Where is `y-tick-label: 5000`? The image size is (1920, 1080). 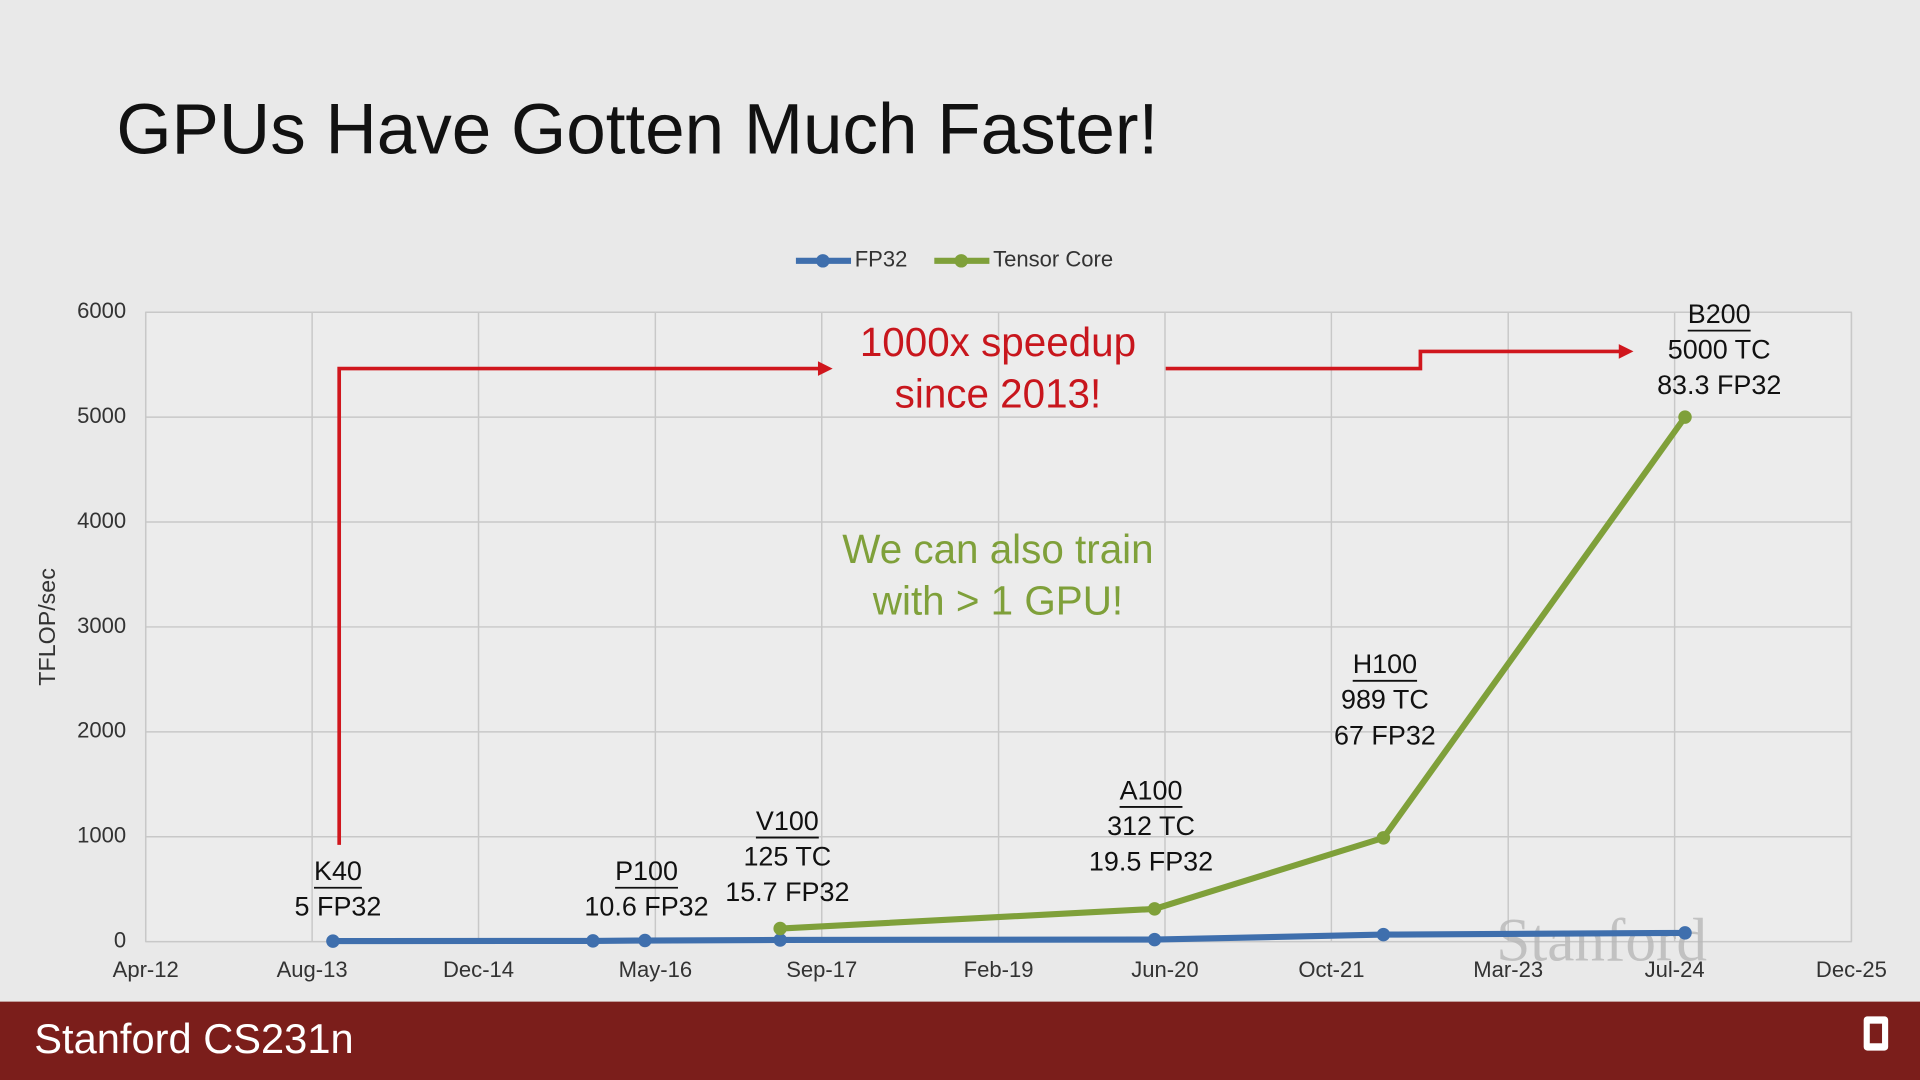
y-tick-label: 5000 is located at coordinates (101, 415).